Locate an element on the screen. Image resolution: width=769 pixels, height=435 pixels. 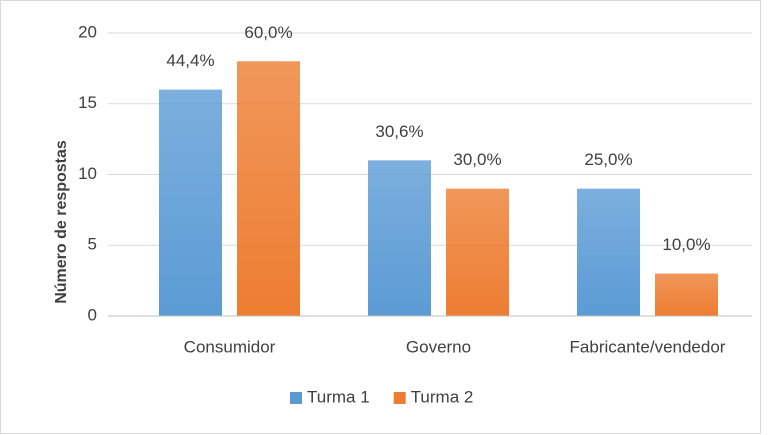
y-tick-label: 5 is located at coordinates (92, 244).